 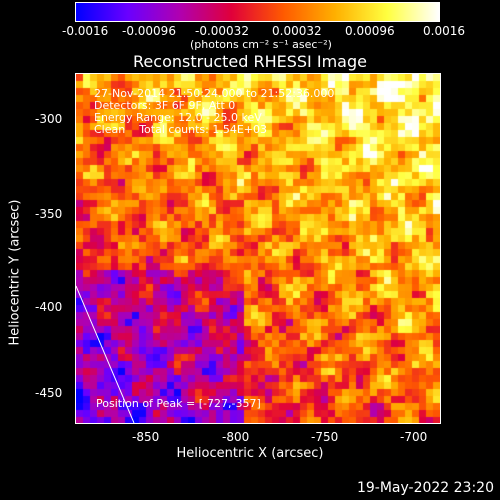 I want to click on colorbar-tick-label: 0.0016, so click(x=444, y=31).